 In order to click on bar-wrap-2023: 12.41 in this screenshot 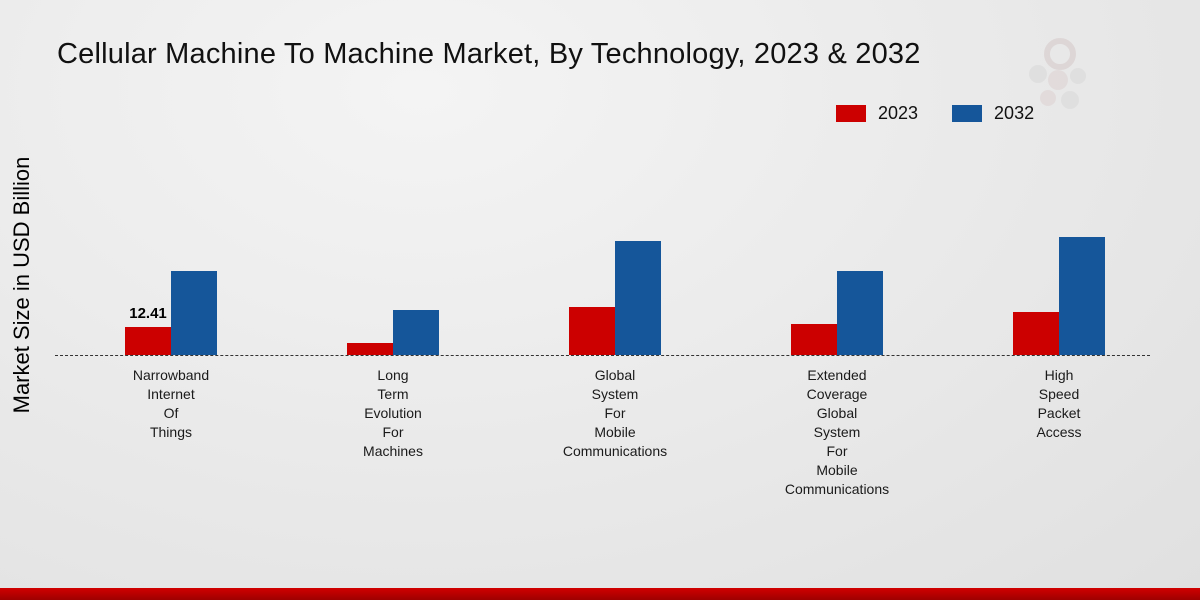, I will do `click(148, 330)`.